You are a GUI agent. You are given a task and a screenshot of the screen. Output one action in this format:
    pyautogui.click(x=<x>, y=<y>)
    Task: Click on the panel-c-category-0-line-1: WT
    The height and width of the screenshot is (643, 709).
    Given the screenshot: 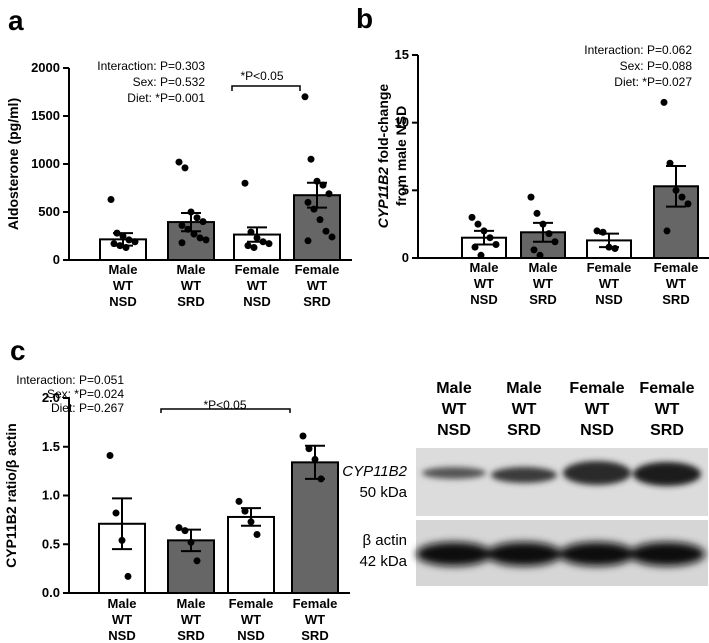 What is the action you would take?
    pyautogui.click(x=122, y=619)
    